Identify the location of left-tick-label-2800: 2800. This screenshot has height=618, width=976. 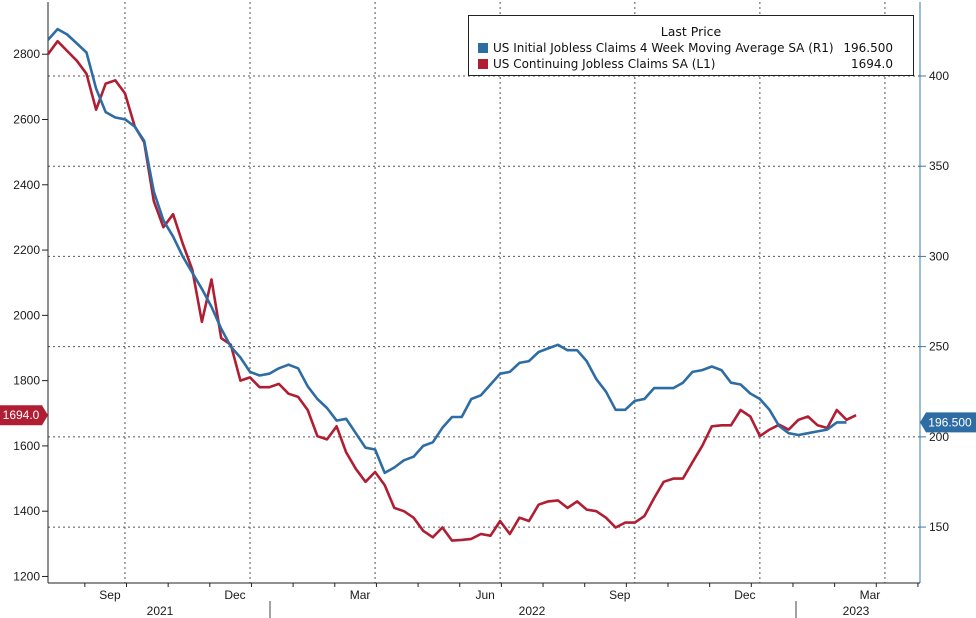
(26, 54).